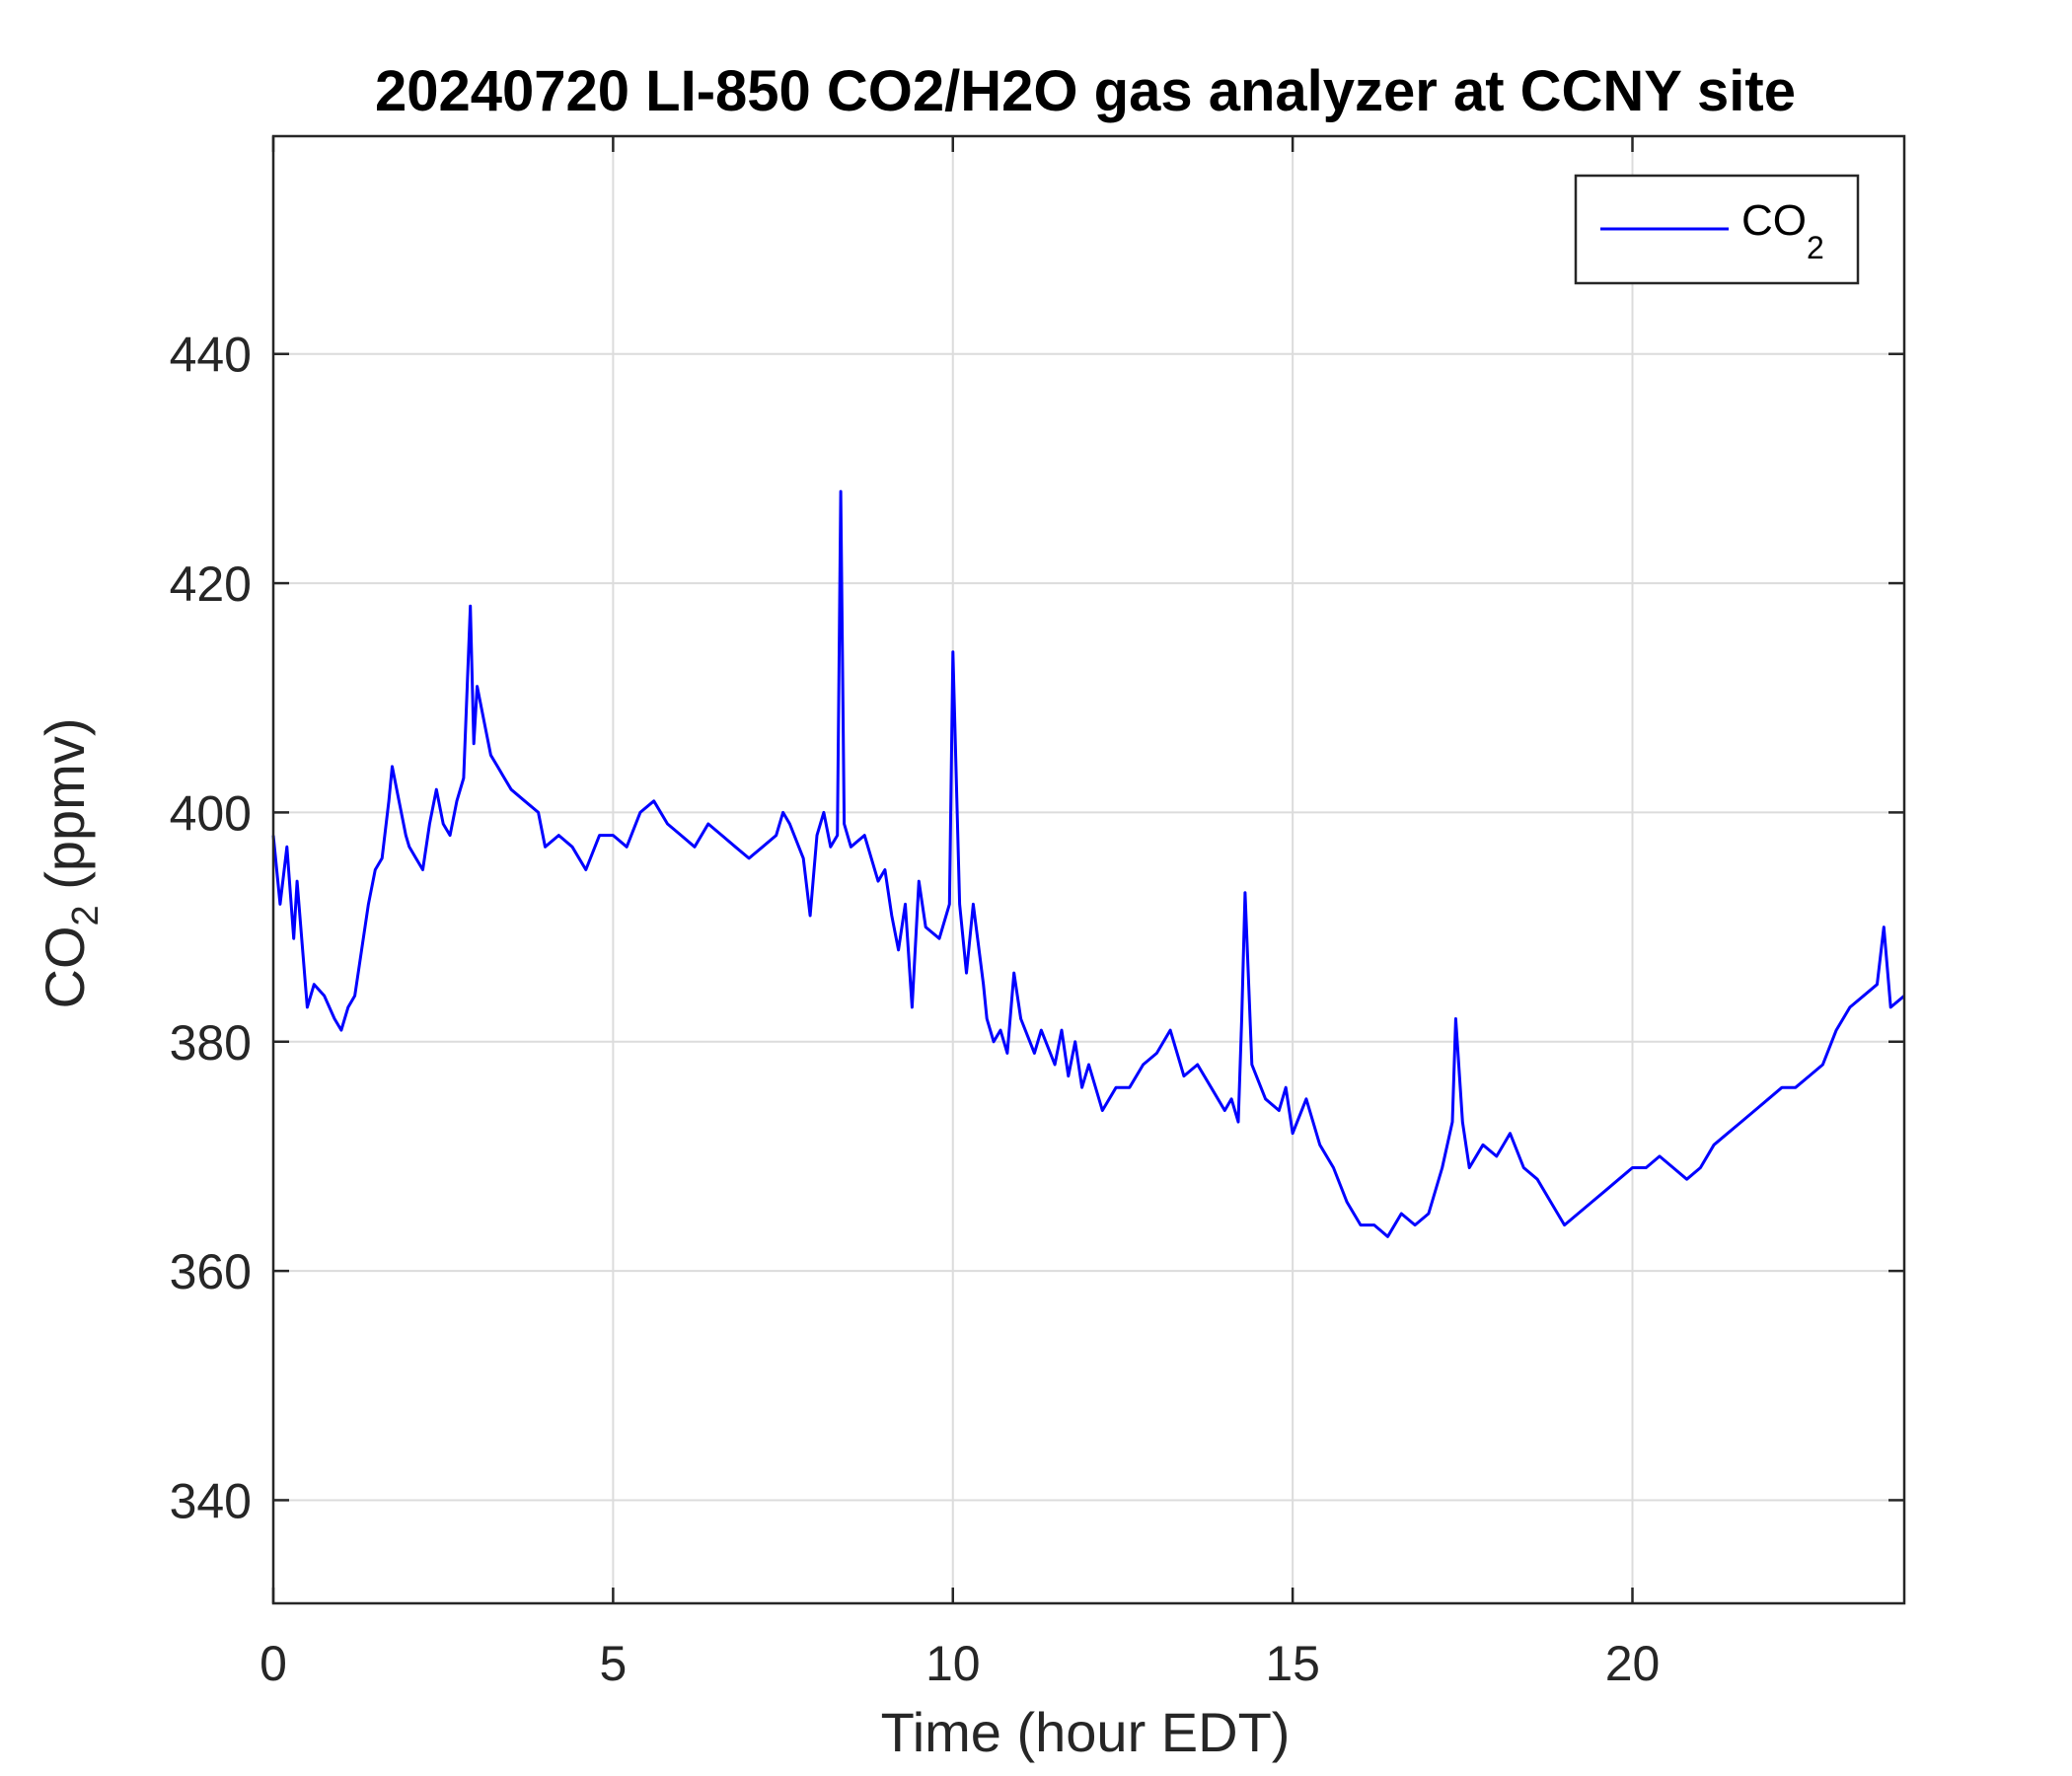  What do you see at coordinates (1633, 1663) in the screenshot?
I see `x-tick-label: 20` at bounding box center [1633, 1663].